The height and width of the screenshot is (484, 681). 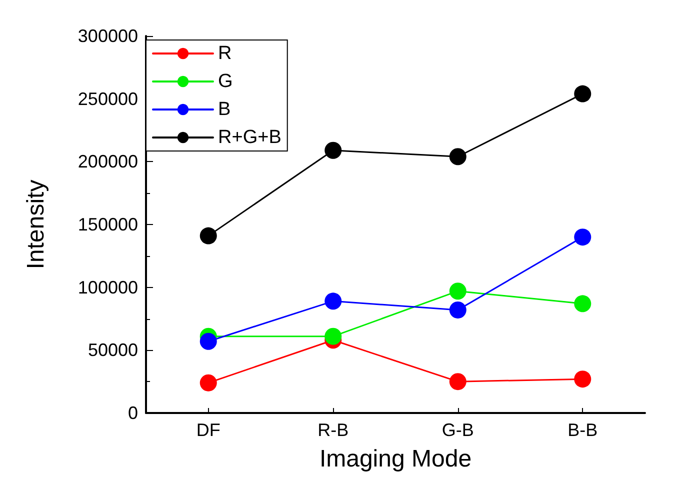 I want to click on legend-label: R, so click(x=225, y=53).